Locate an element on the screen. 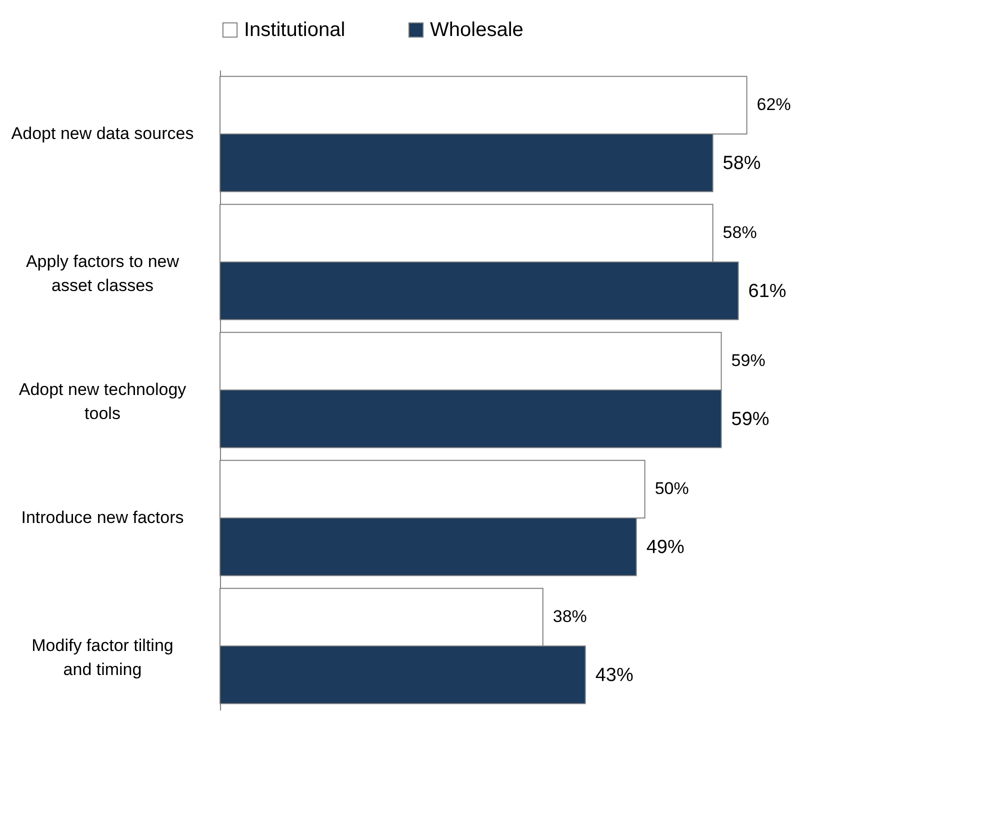 The width and height of the screenshot is (999, 822). data-label: 38% is located at coordinates (569, 616).